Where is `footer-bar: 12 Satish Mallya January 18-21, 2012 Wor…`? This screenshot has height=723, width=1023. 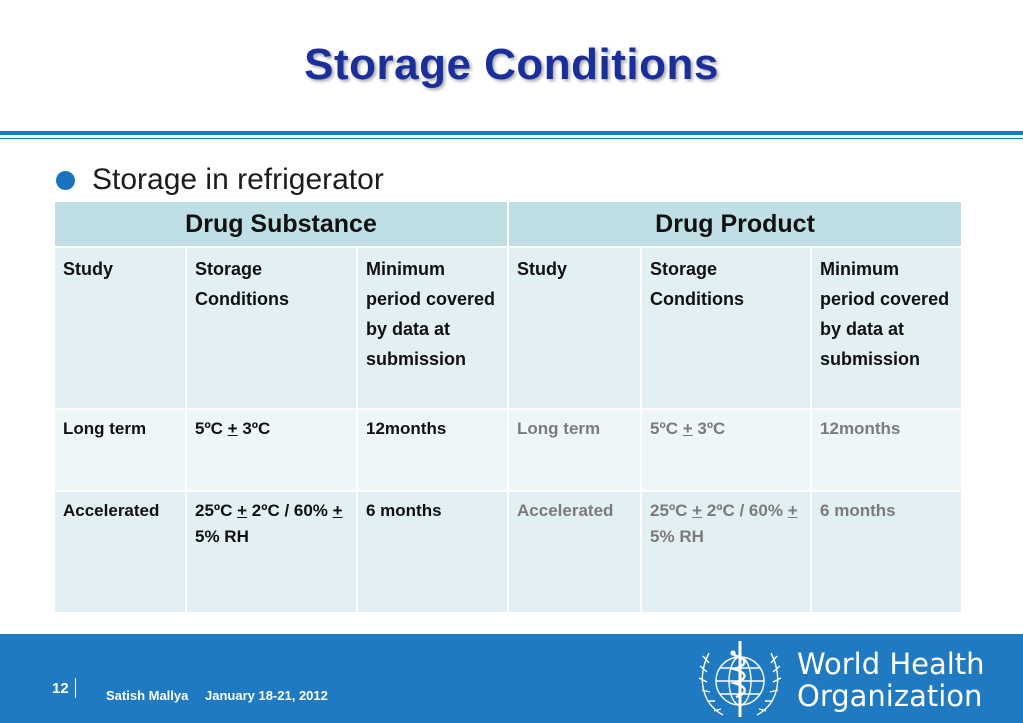 footer-bar: 12 Satish Mallya January 18-21, 2012 Wor… is located at coordinates (511, 678).